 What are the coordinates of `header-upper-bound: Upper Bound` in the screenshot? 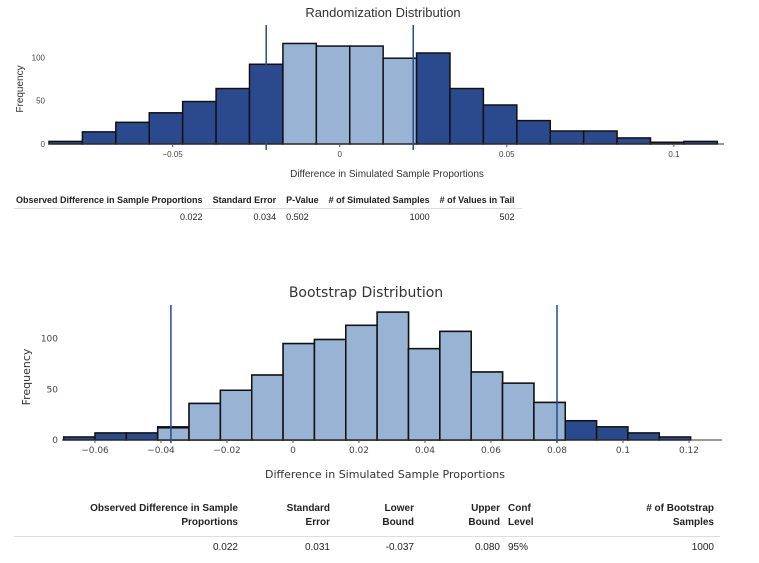 It's located at (463, 518).